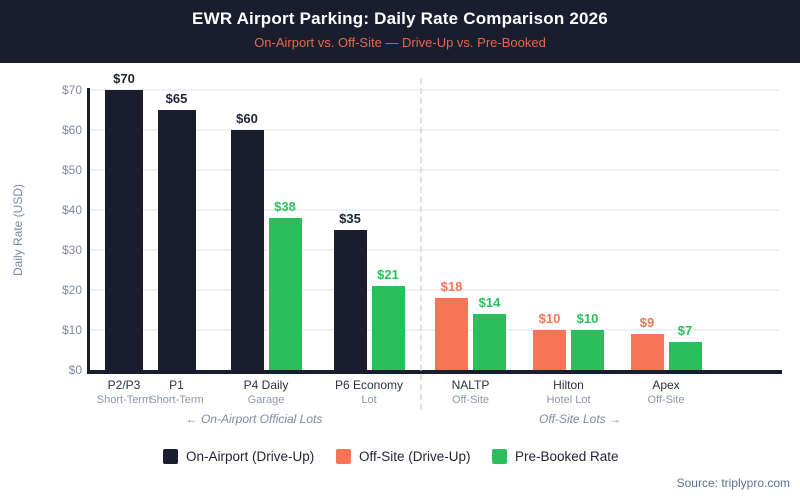 Image resolution: width=800 pixels, height=500 pixels. What do you see at coordinates (388, 328) in the screenshot?
I see `bar-p6-economy-prebooked` at bounding box center [388, 328].